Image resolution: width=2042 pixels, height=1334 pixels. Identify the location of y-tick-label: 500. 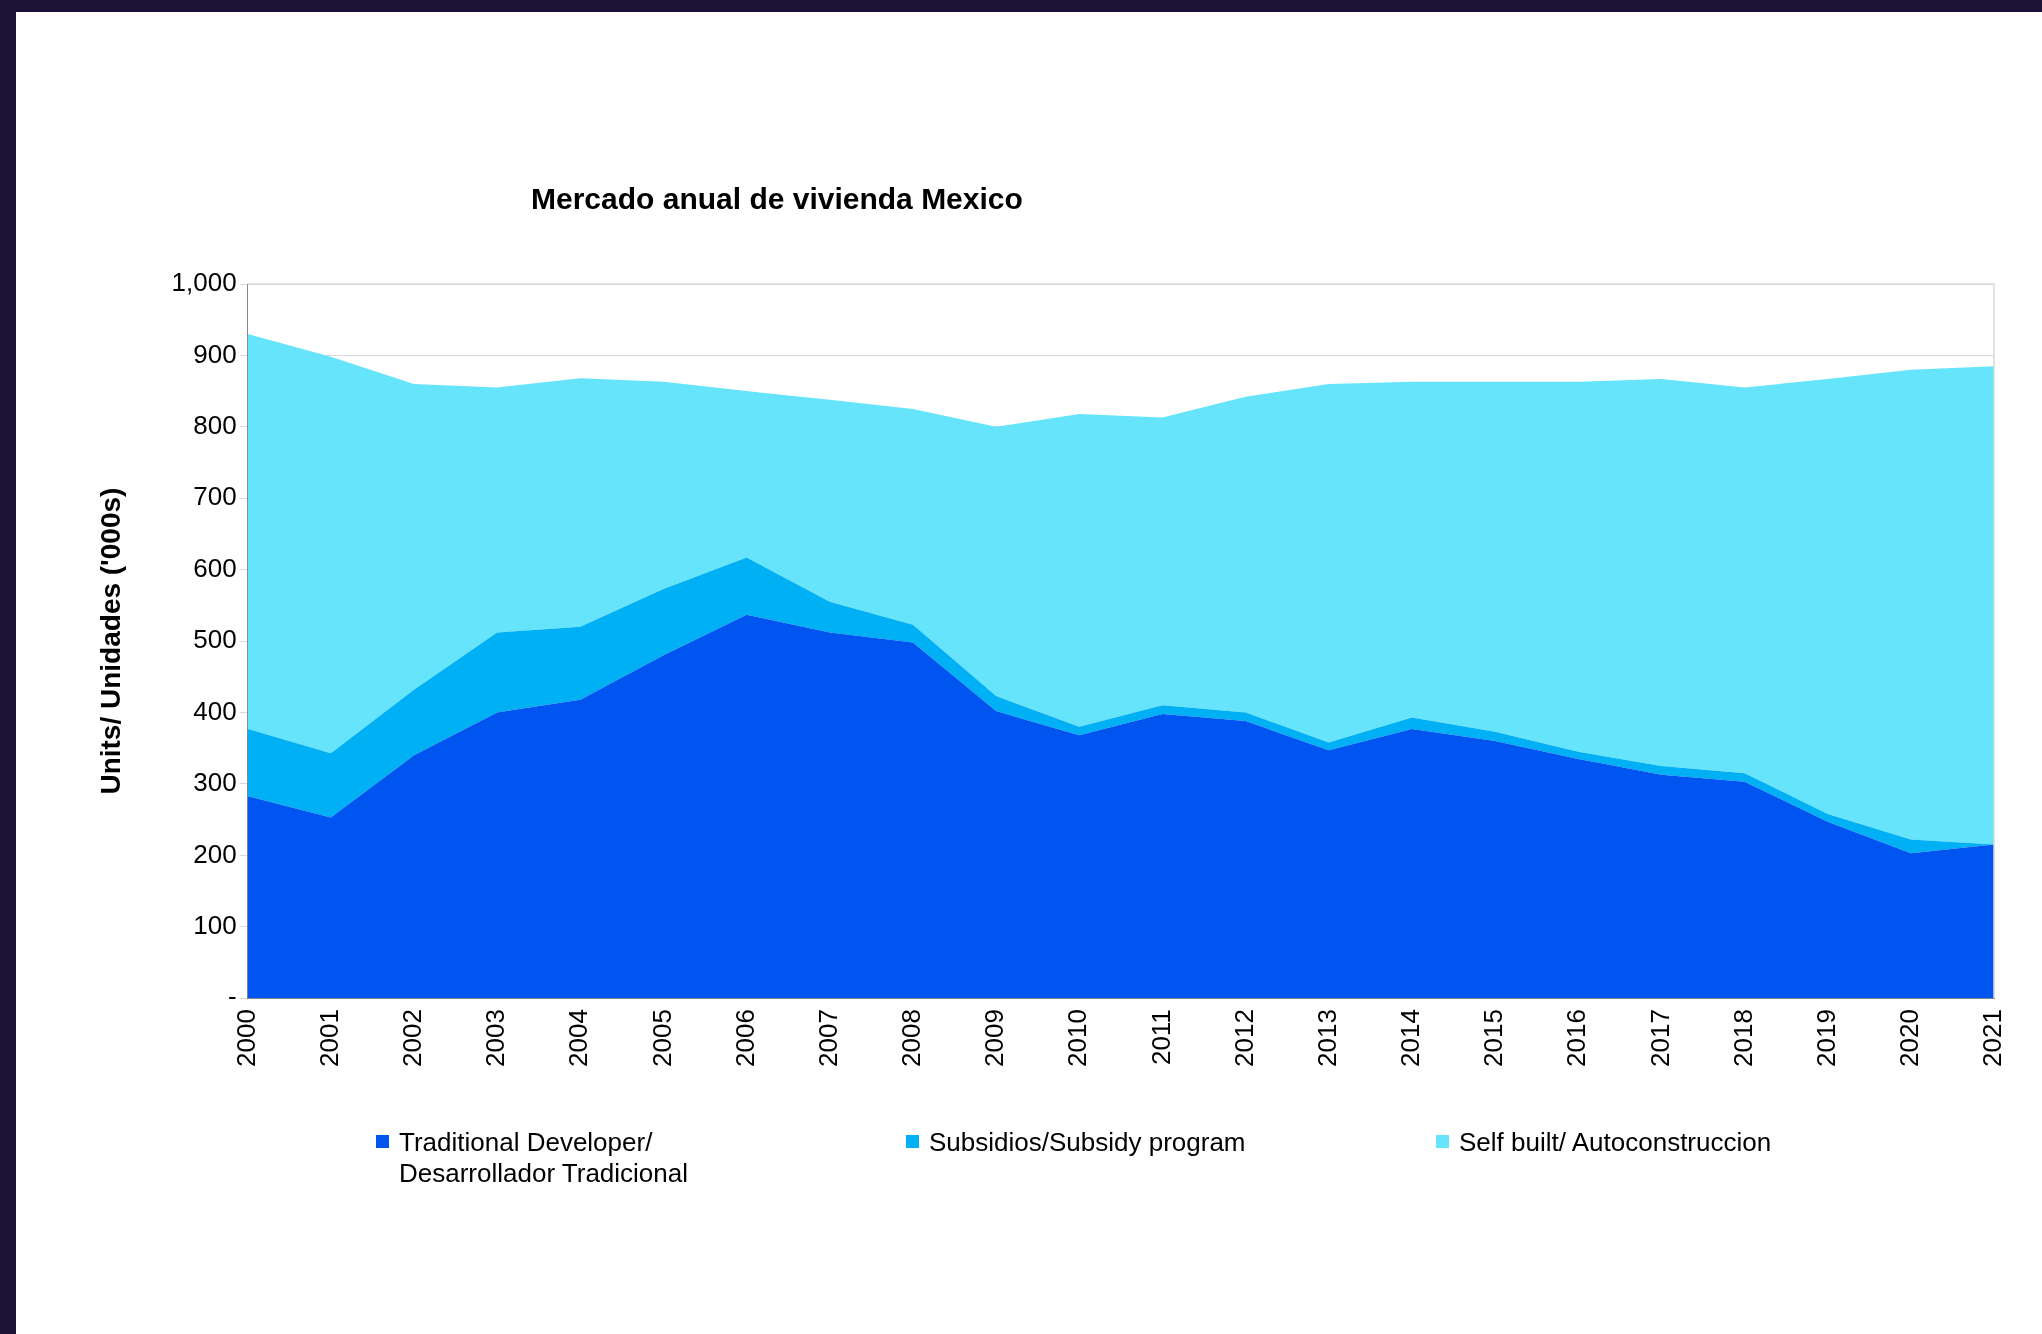
(215, 639).